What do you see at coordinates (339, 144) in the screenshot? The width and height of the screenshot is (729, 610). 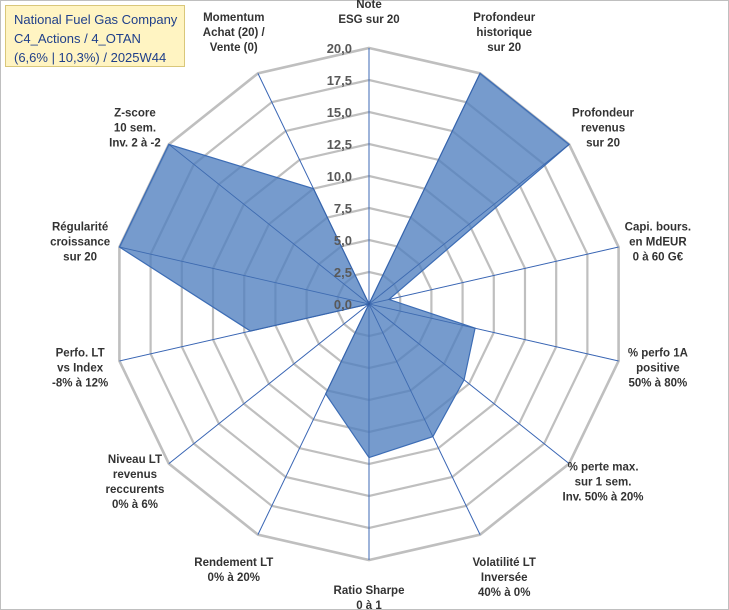 I see `tick-label: 12,5` at bounding box center [339, 144].